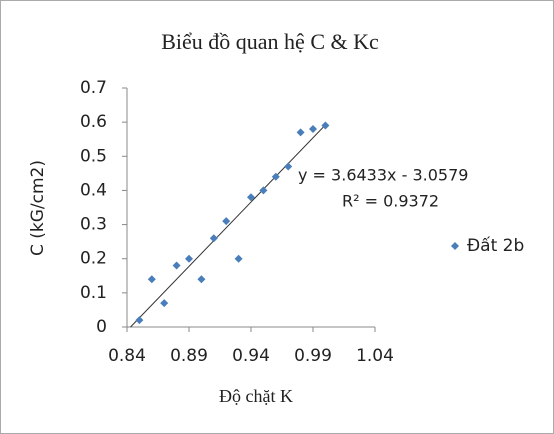 Image resolution: width=554 pixels, height=434 pixels. I want to click on r-squared: R² = 0.9372, so click(390, 201).